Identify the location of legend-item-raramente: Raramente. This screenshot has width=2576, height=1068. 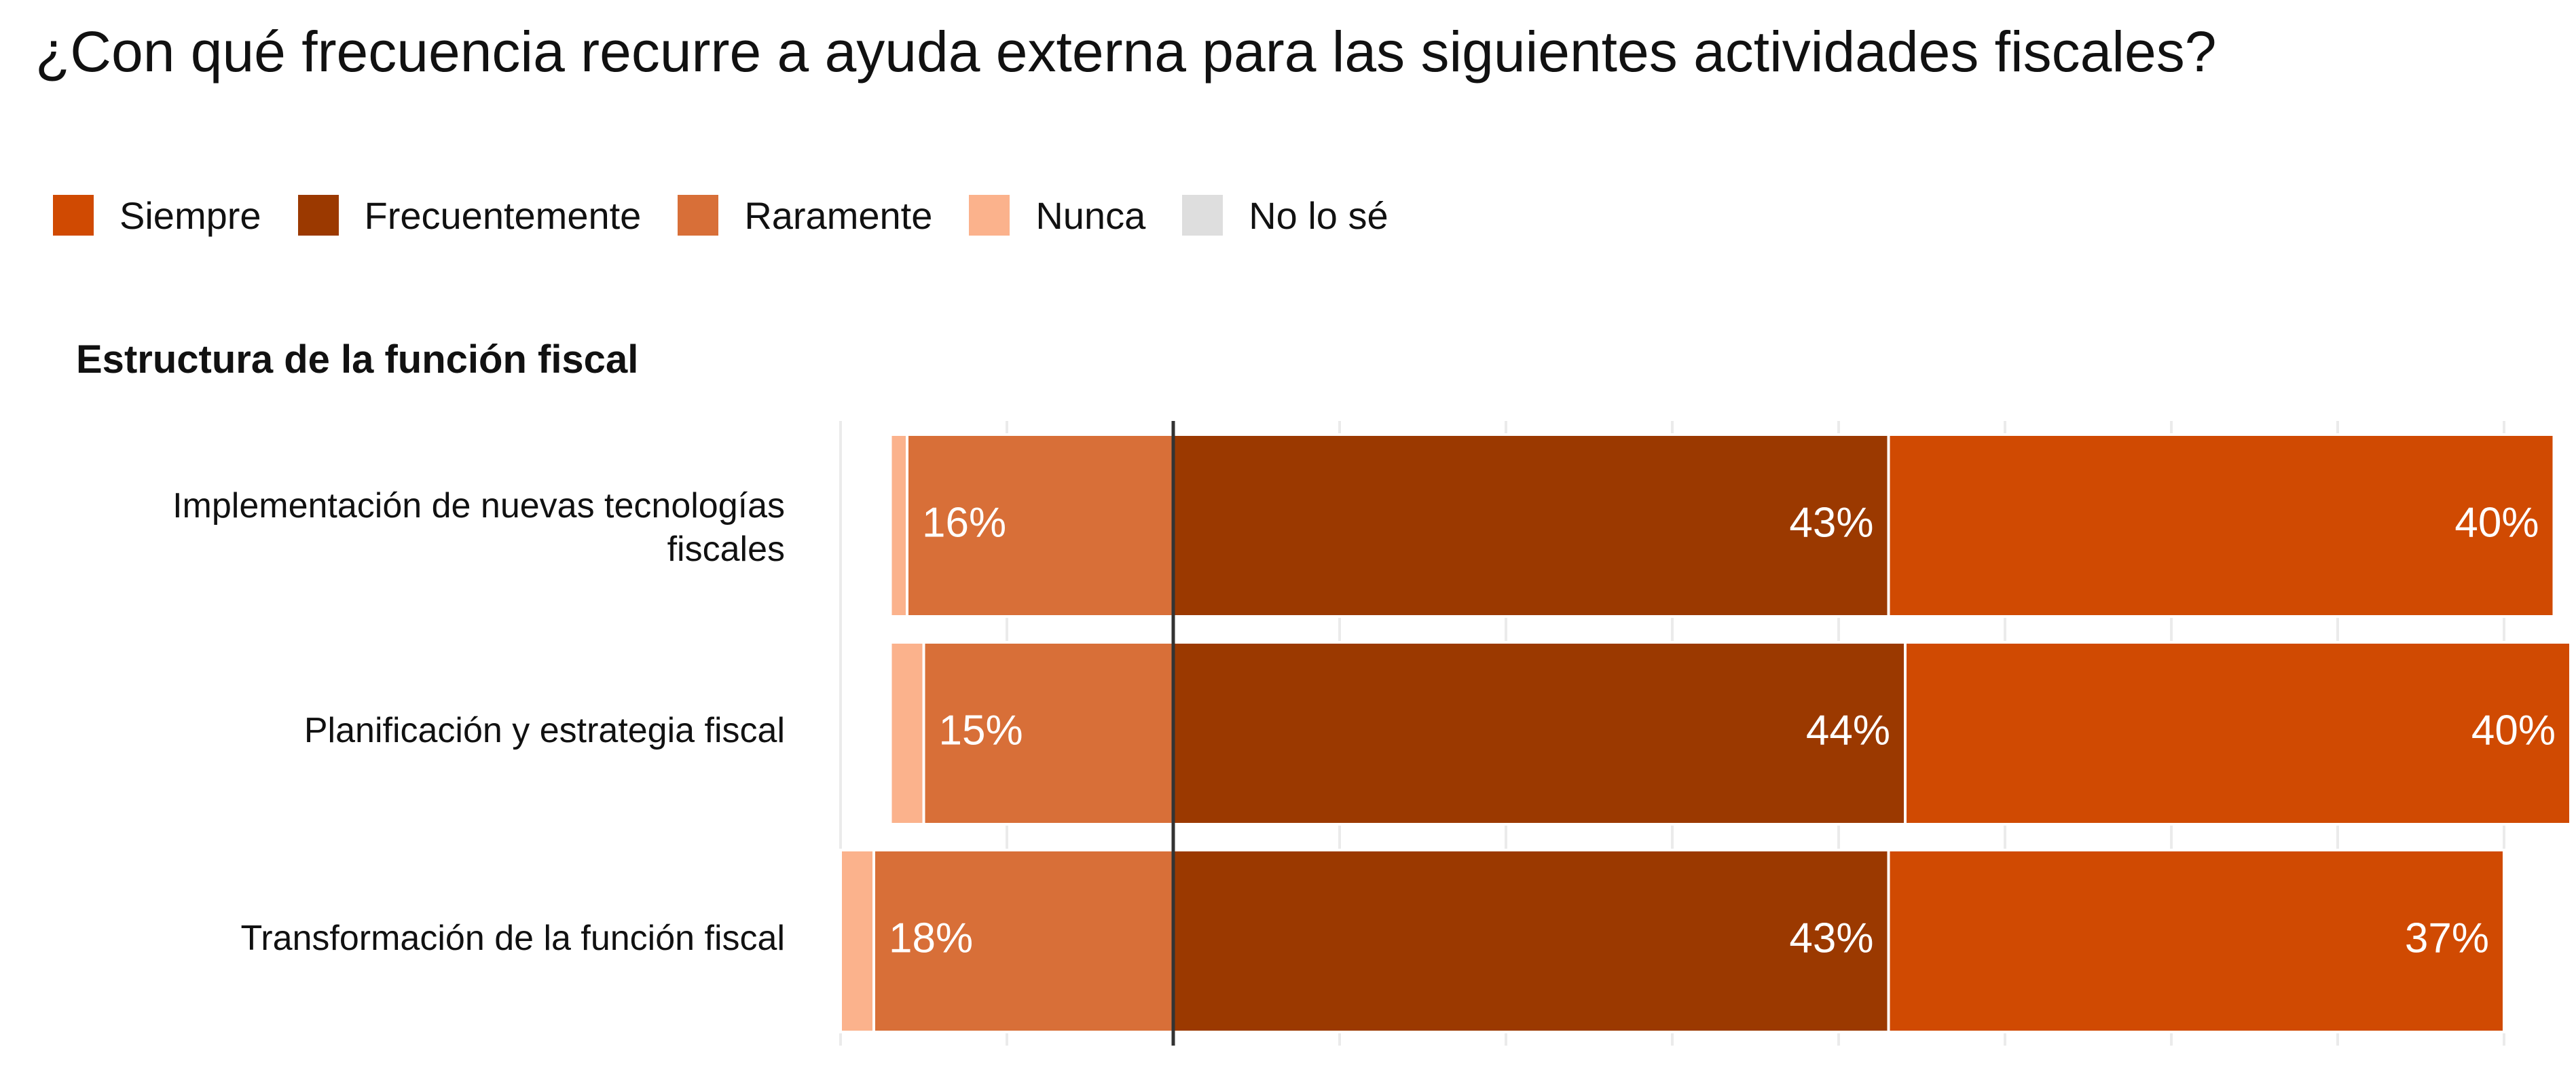
(805, 216).